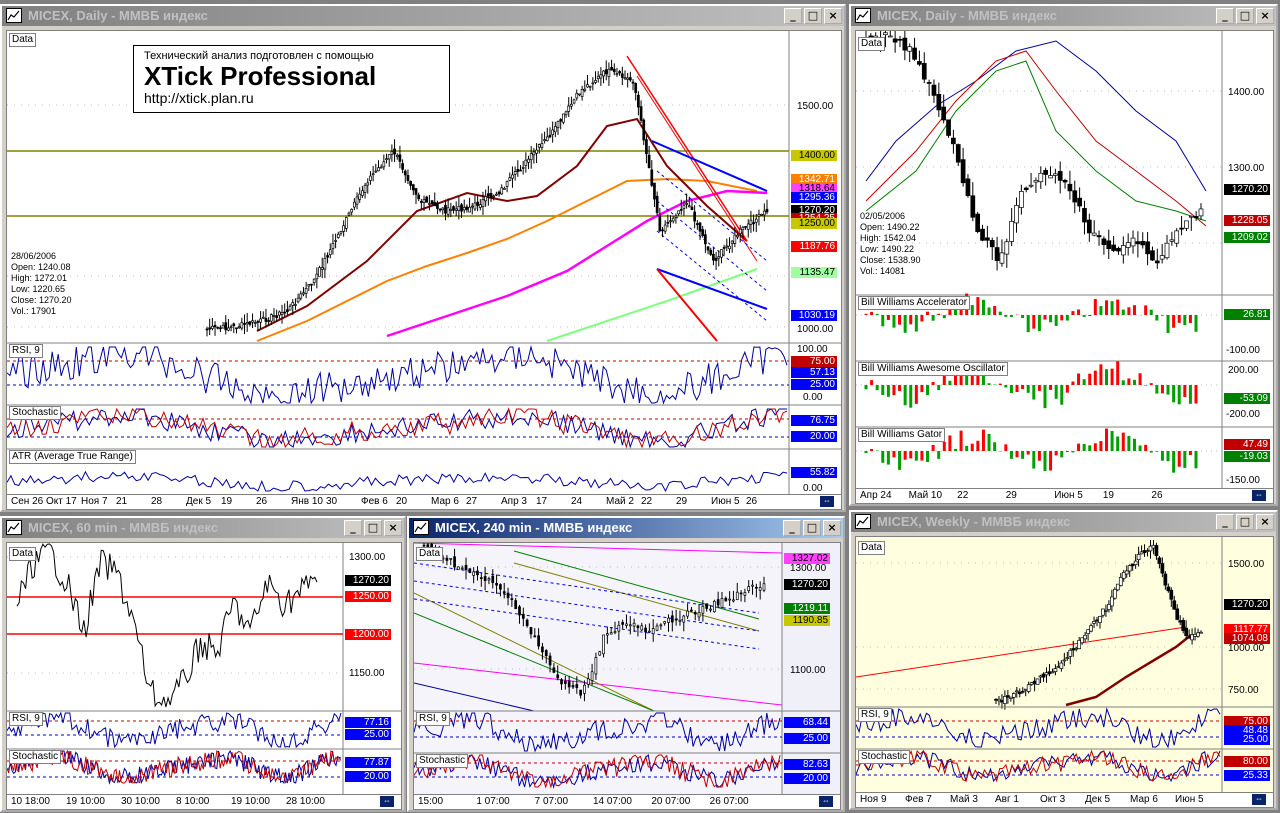 The width and height of the screenshot is (1280, 813). I want to click on gator-tag: Bill Williams Gator, so click(902, 435).